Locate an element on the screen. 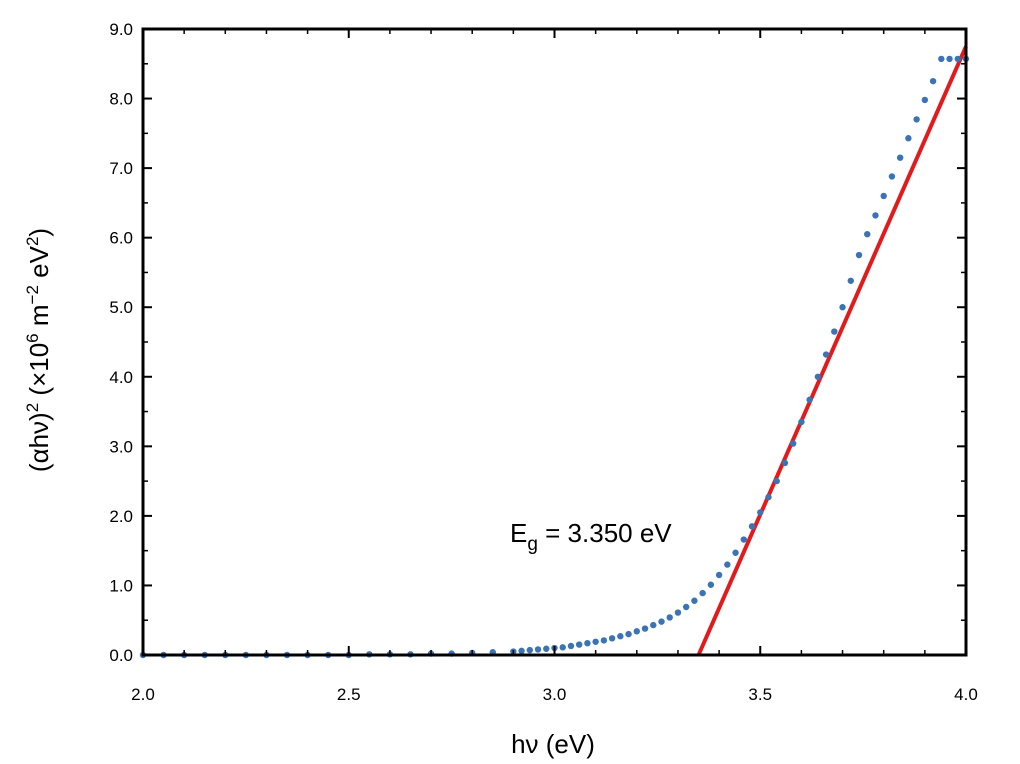 The width and height of the screenshot is (1020, 764). y-tick-label: 3.0 is located at coordinates (121, 446).